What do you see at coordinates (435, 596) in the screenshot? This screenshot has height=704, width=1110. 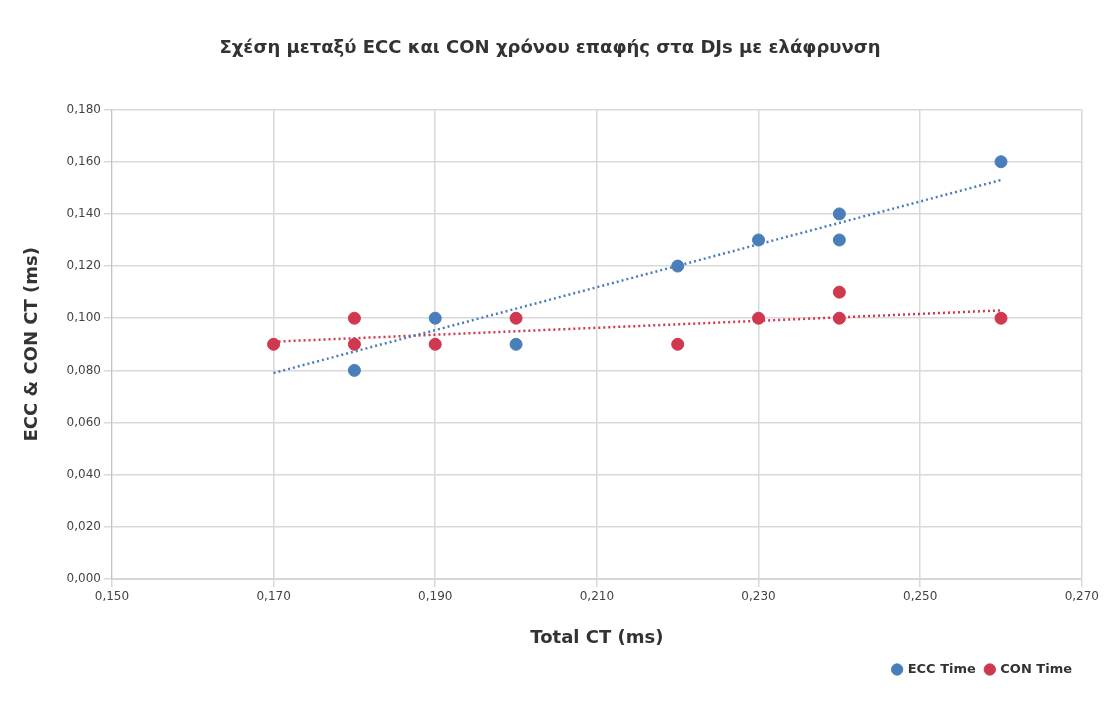 I see `x-tick-label: 0,190` at bounding box center [435, 596].